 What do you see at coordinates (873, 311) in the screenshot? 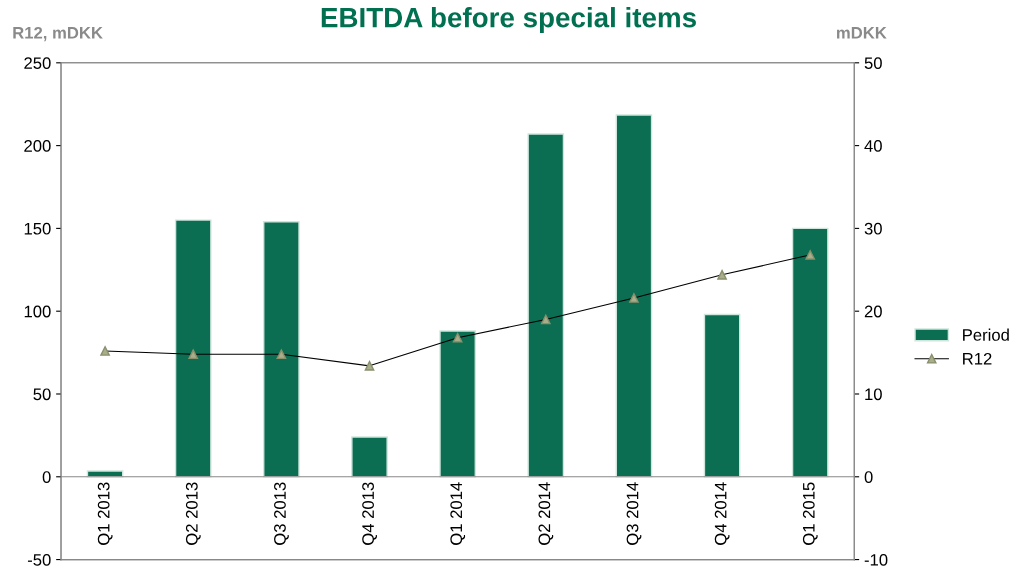
I see `y2-tick-label: 20` at bounding box center [873, 311].